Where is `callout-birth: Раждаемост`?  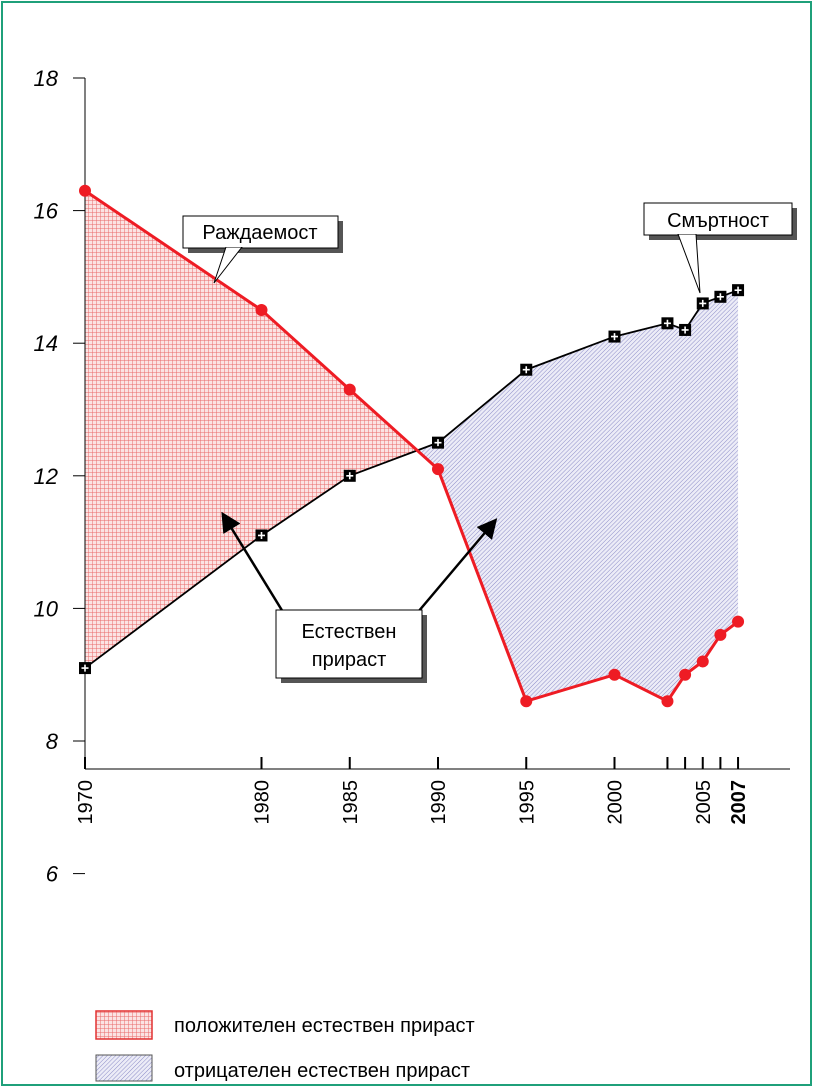 callout-birth: Раждаемост is located at coordinates (262, 249).